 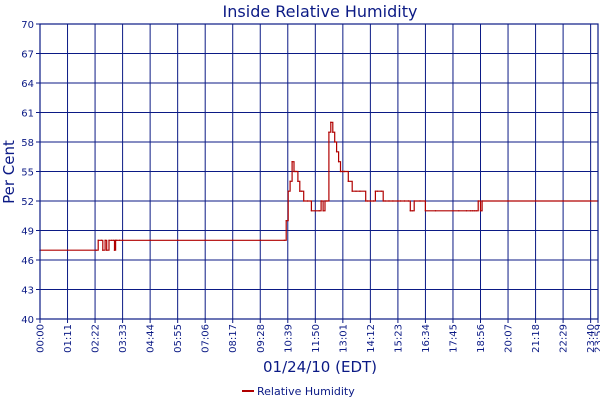 I want to click on x-tick-label: 11:50, so click(x=316, y=338).